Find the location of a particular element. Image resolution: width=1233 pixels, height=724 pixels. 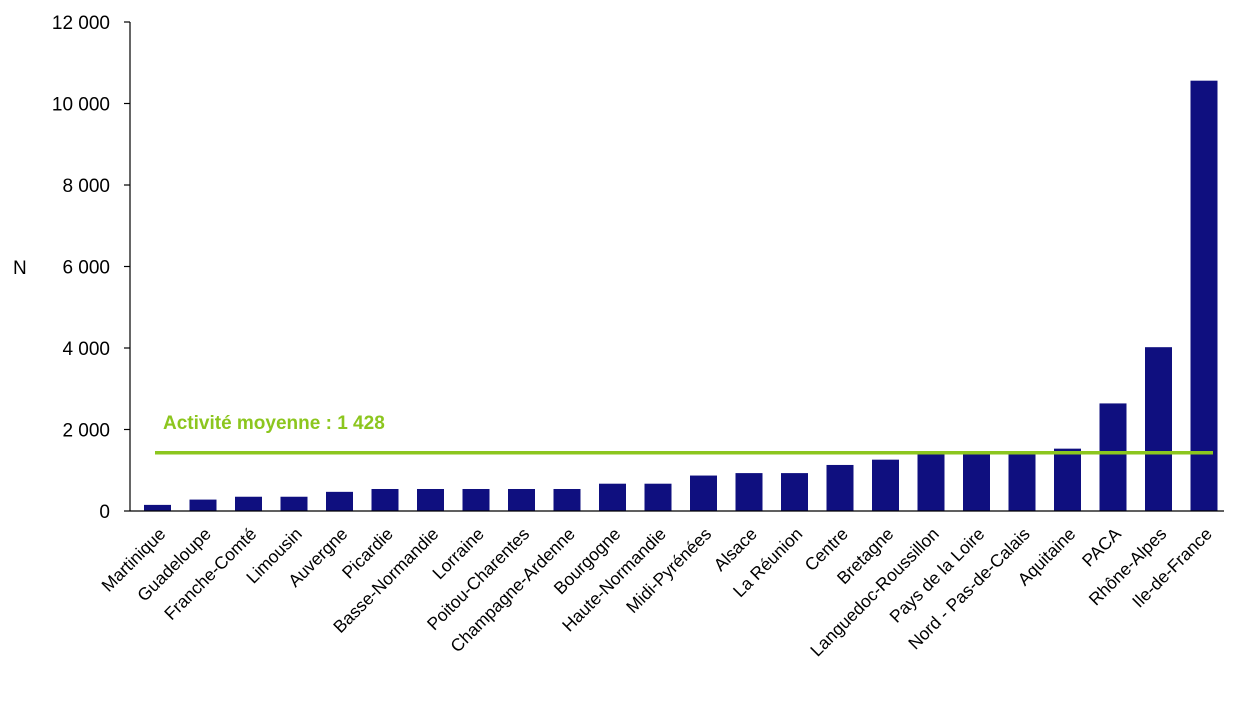

bar-centre is located at coordinates (840, 487).